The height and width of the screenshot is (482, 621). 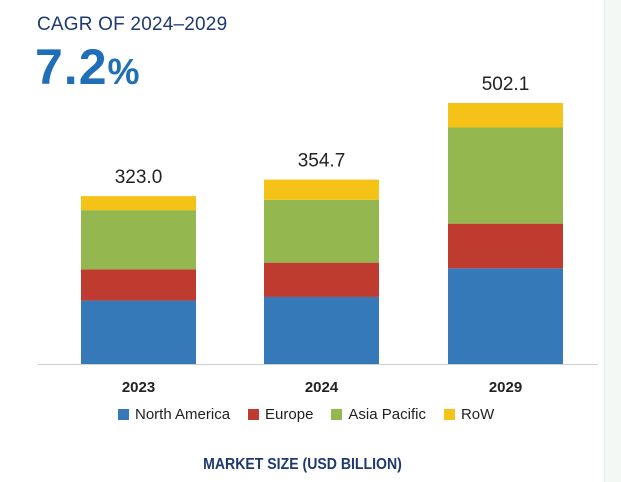 I want to click on cagr-value: 7.2%, so click(x=88, y=67).